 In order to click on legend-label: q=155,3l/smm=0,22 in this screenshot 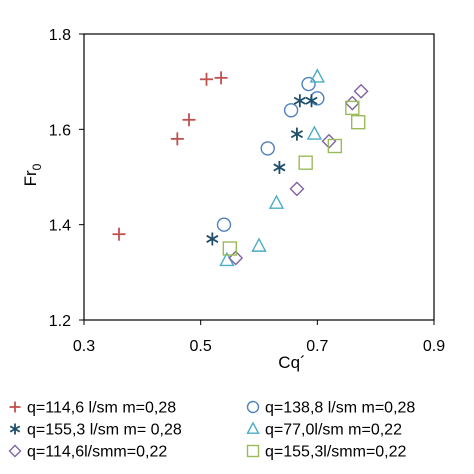, I will do `click(336, 452)`.